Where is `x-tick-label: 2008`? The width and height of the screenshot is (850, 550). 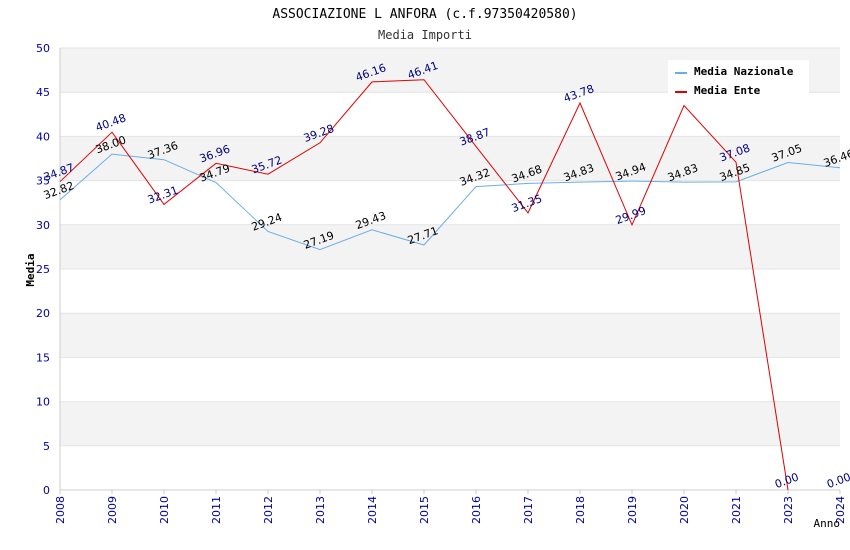 x-tick-label: 2008 is located at coordinates (60, 510).